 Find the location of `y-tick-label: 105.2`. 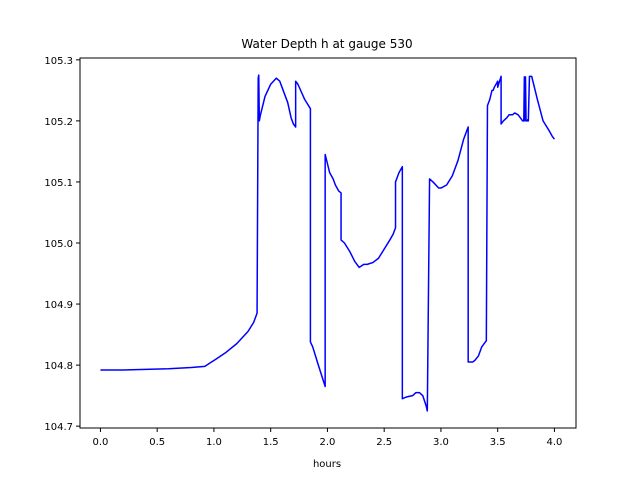

y-tick-label: 105.2 is located at coordinates (58, 122).